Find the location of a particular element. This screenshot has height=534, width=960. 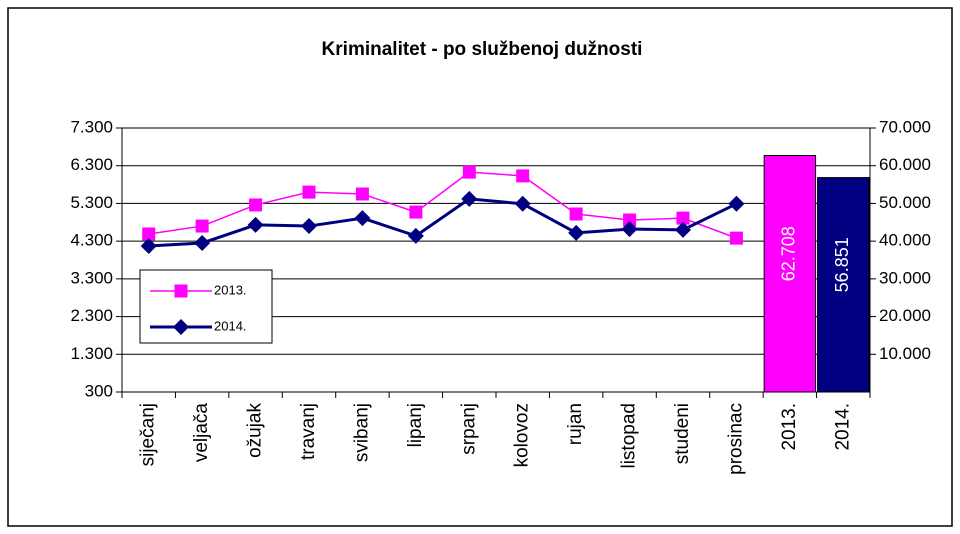

legend-label: 2014. is located at coordinates (230, 325).